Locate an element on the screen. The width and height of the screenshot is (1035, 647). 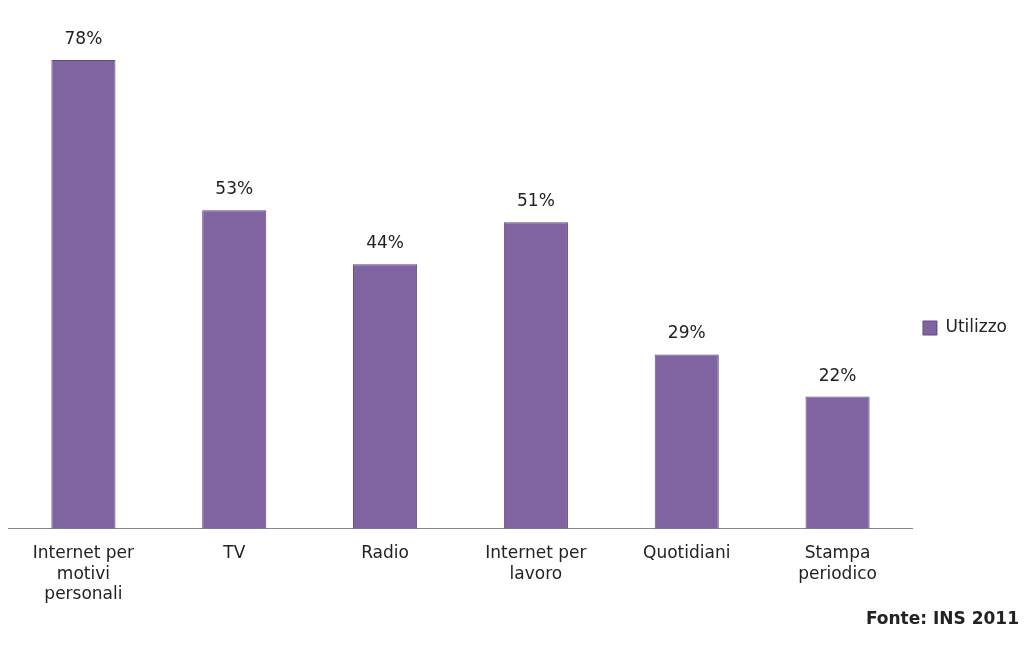
x-tick-label: Internet per motivi personali is located at coordinates (83, 573).